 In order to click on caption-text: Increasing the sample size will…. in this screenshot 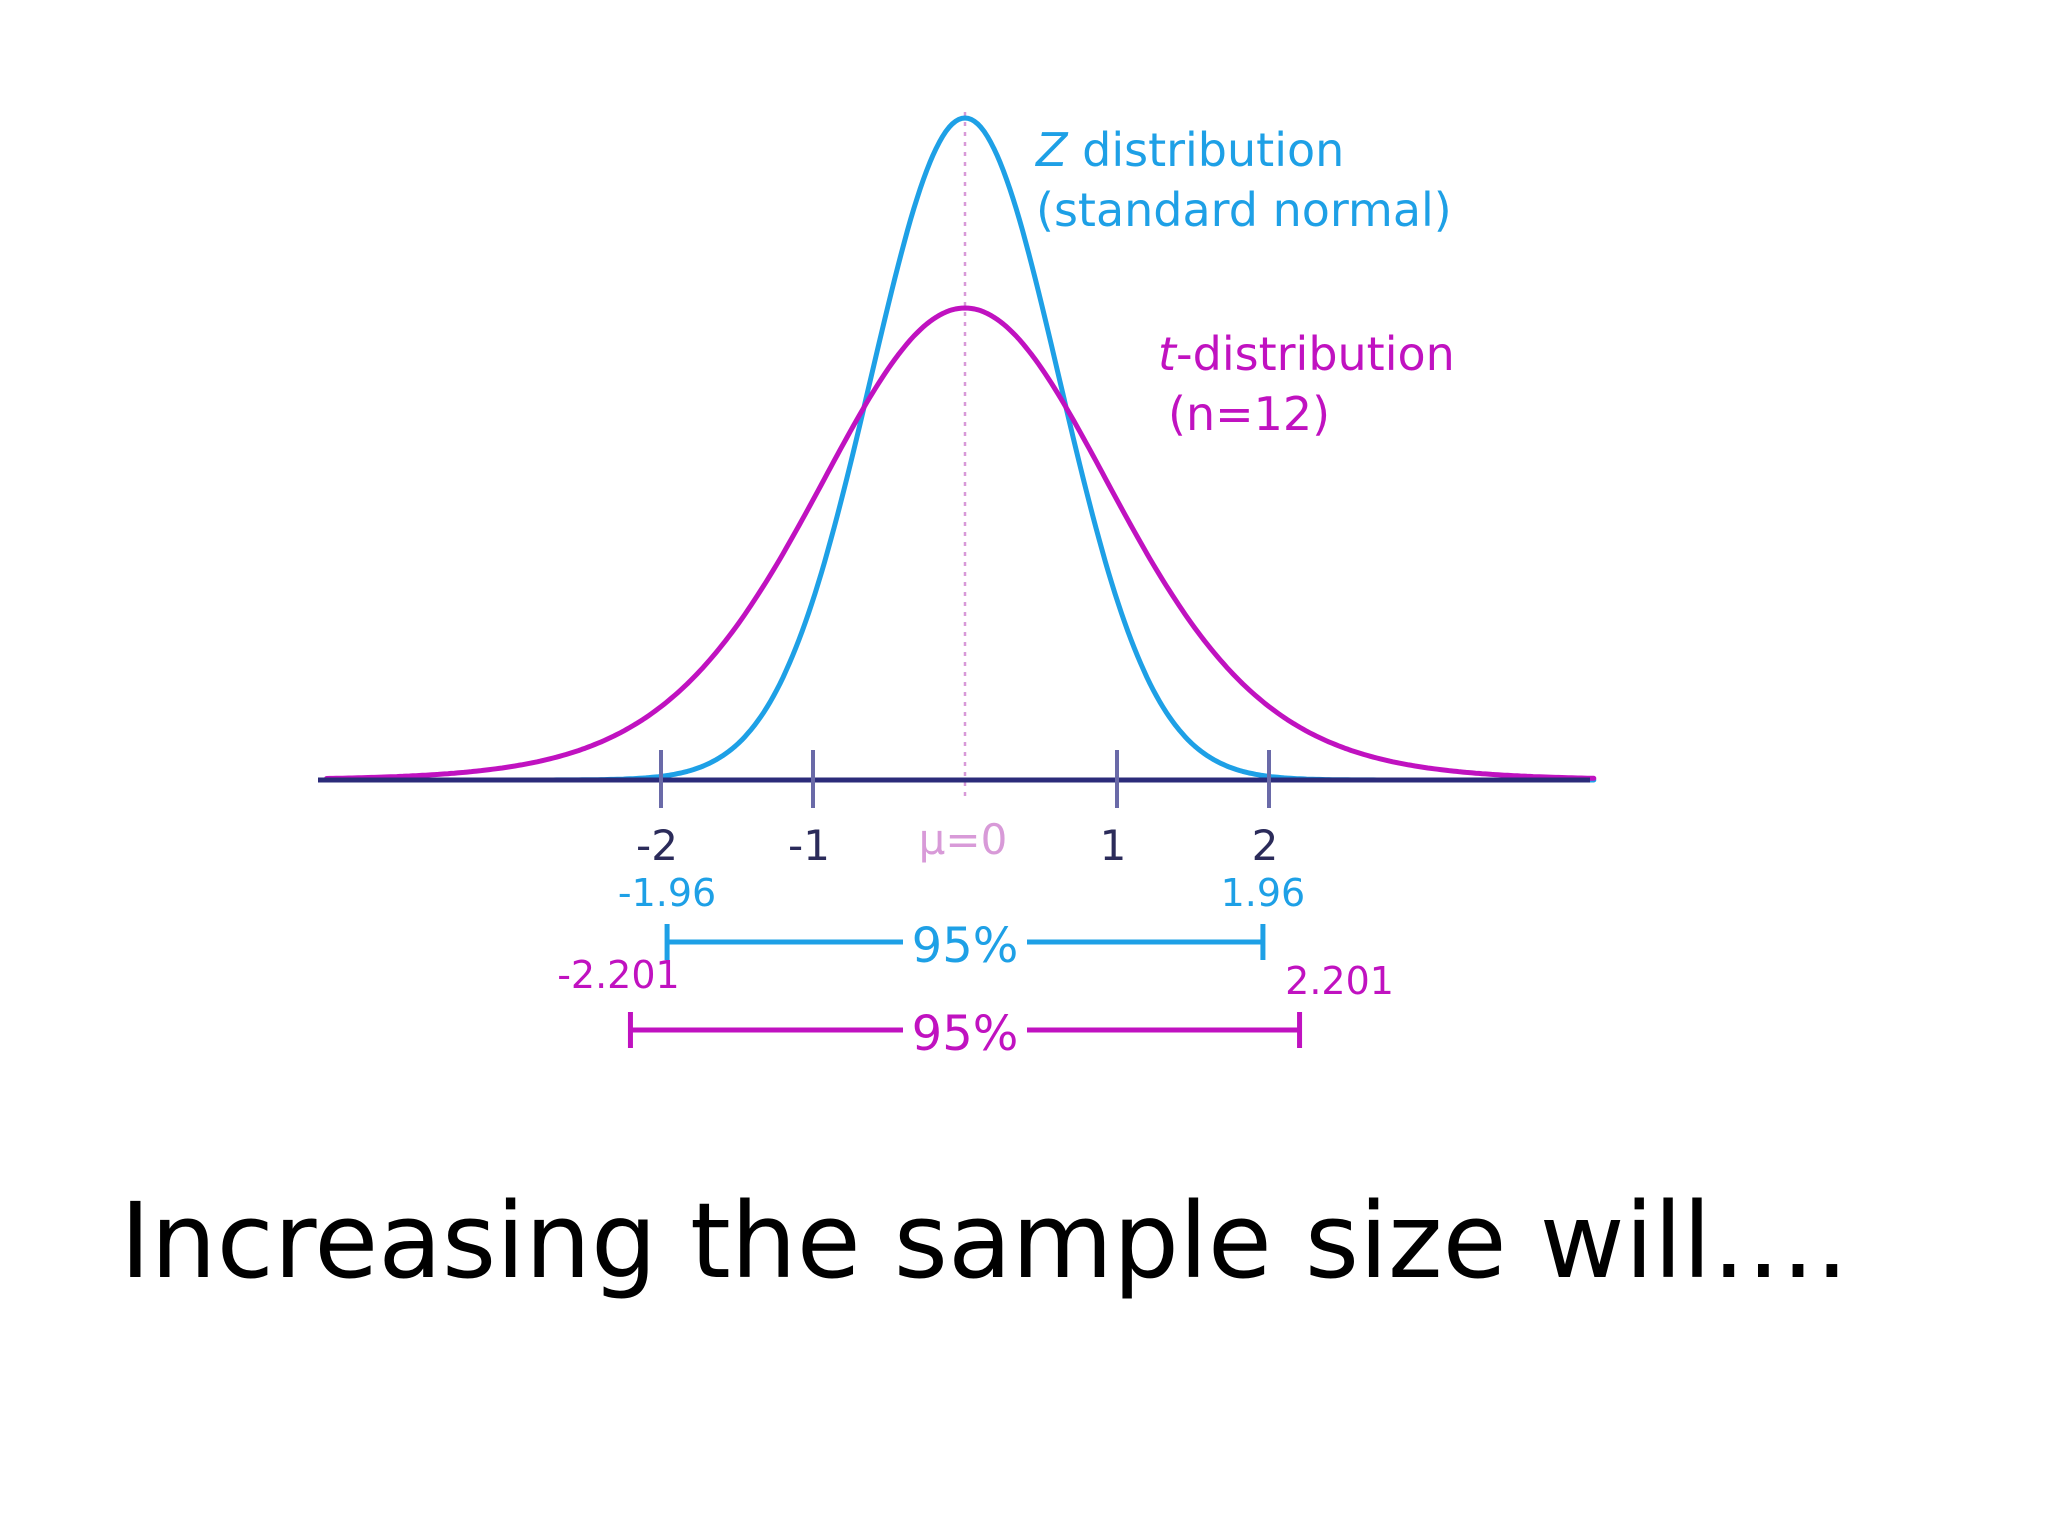, I will do `click(984, 1241)`.